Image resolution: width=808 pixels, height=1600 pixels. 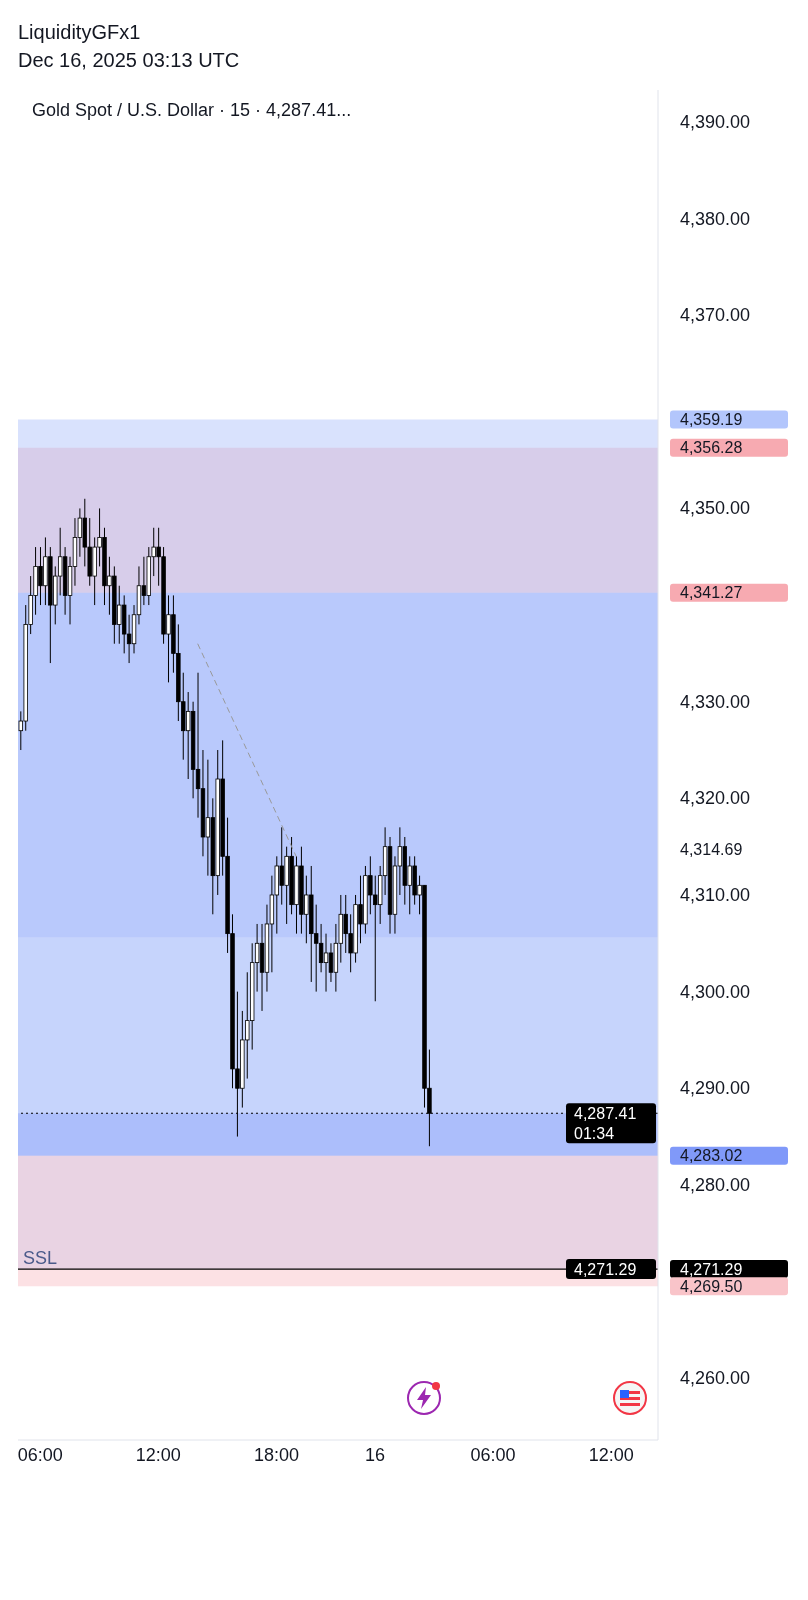 I want to click on text: LiquidityGFx1, so click(x=80, y=32).